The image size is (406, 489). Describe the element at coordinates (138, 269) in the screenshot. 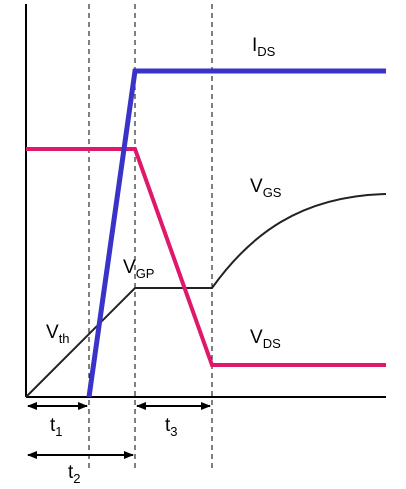

I see `vgp-label: VGP` at that location.